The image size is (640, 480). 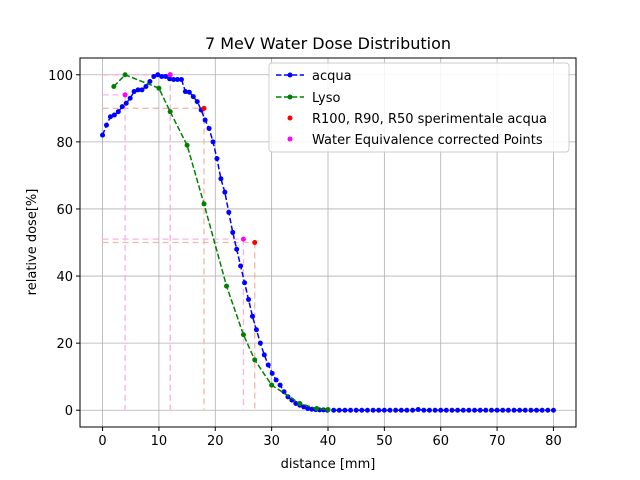 What do you see at coordinates (69, 411) in the screenshot?
I see `y-tick-label-0: 0` at bounding box center [69, 411].